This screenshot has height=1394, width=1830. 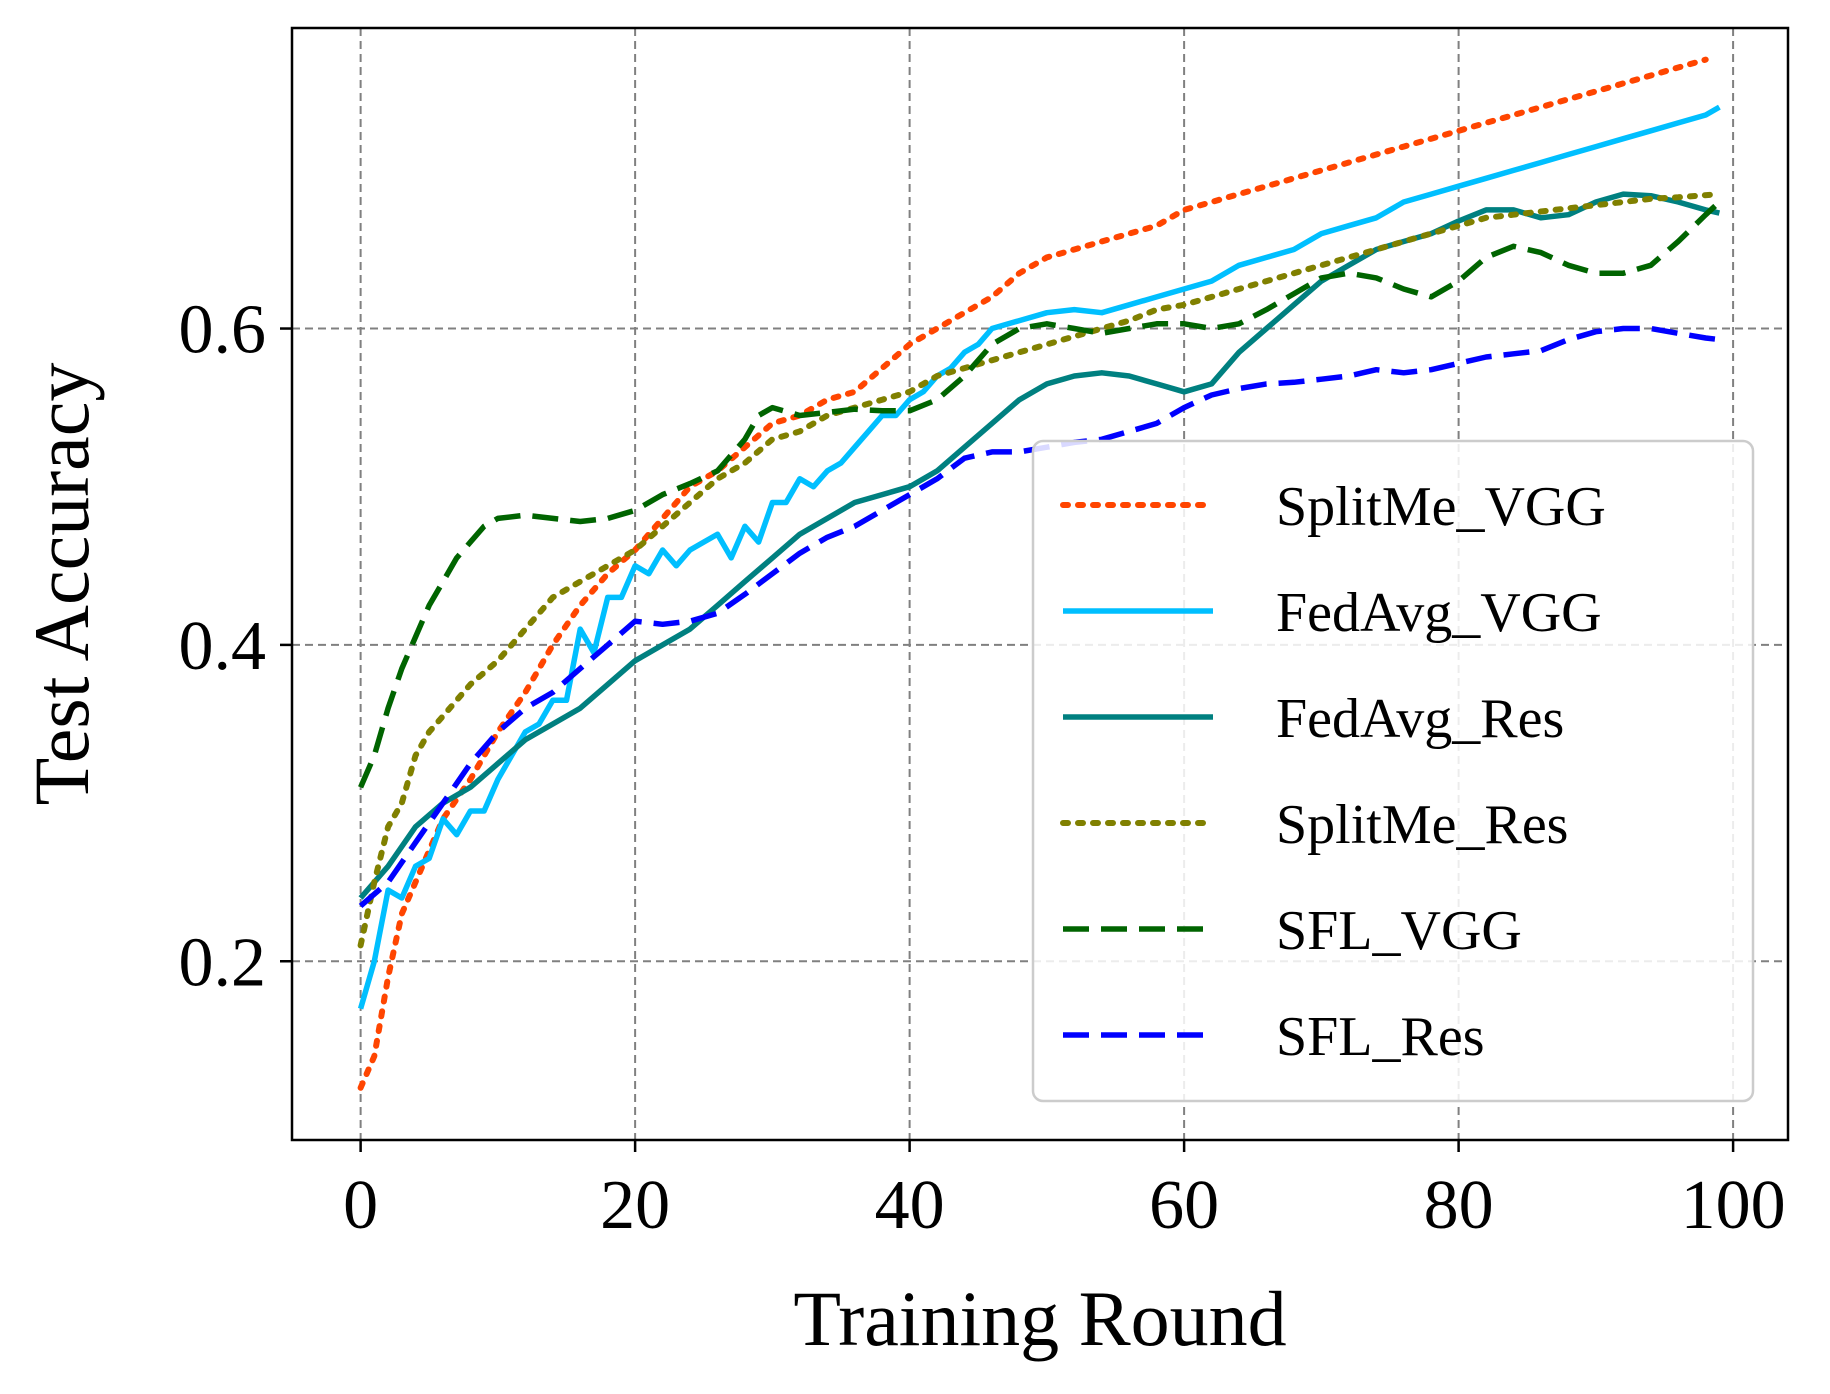 What do you see at coordinates (910, 1205) in the screenshot?
I see `x-tick-label-2: 40` at bounding box center [910, 1205].